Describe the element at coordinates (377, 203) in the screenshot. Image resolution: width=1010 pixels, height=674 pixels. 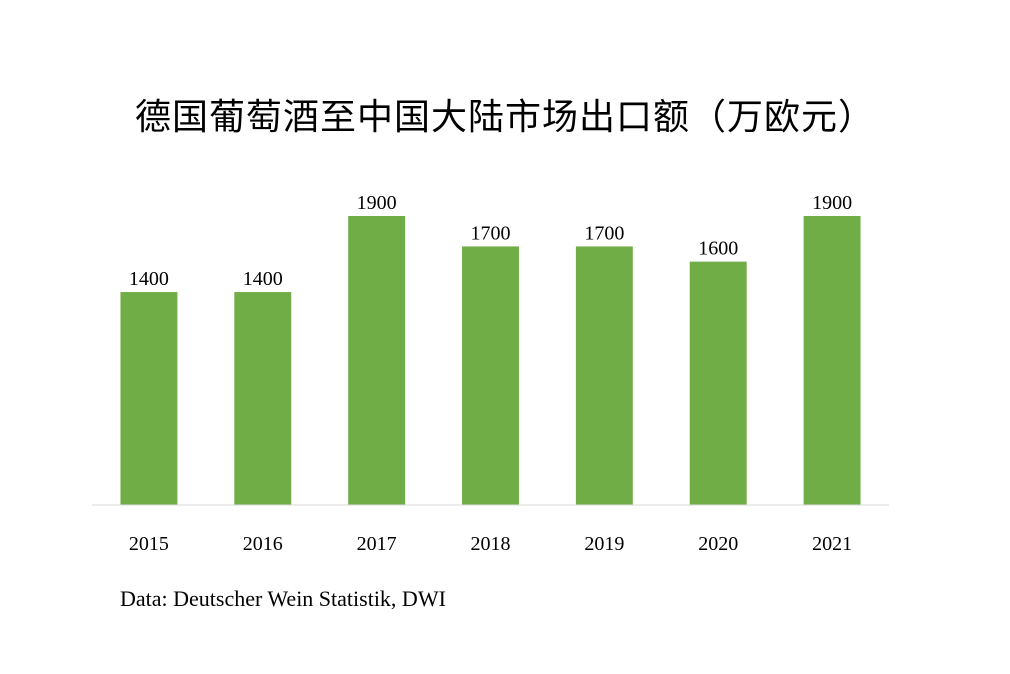
I see `data-label-2017: 1900` at that location.